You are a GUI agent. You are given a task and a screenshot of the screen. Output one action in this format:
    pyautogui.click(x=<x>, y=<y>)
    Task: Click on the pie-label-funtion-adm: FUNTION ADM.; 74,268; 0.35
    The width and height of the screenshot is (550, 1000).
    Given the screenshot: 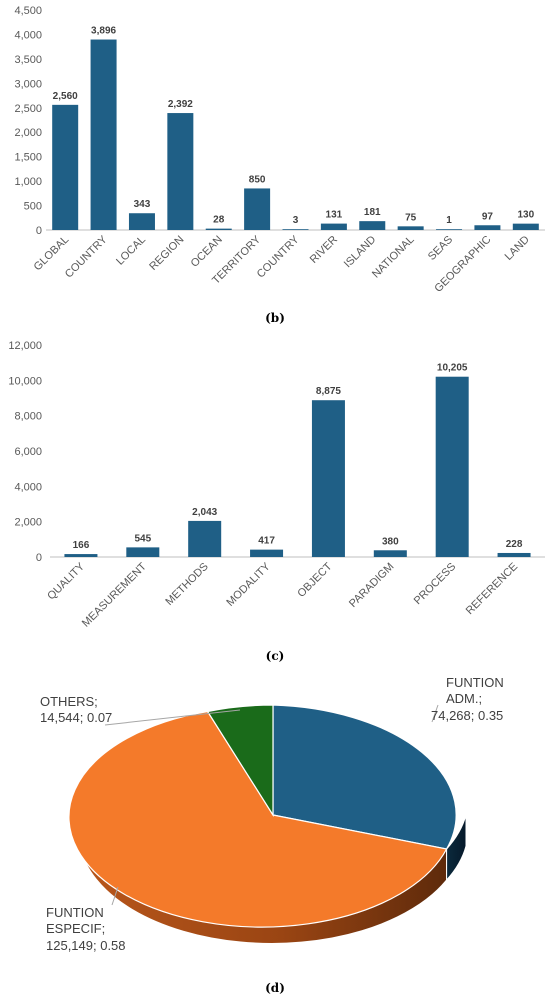 What is the action you would take?
    pyautogui.click(x=467, y=699)
    